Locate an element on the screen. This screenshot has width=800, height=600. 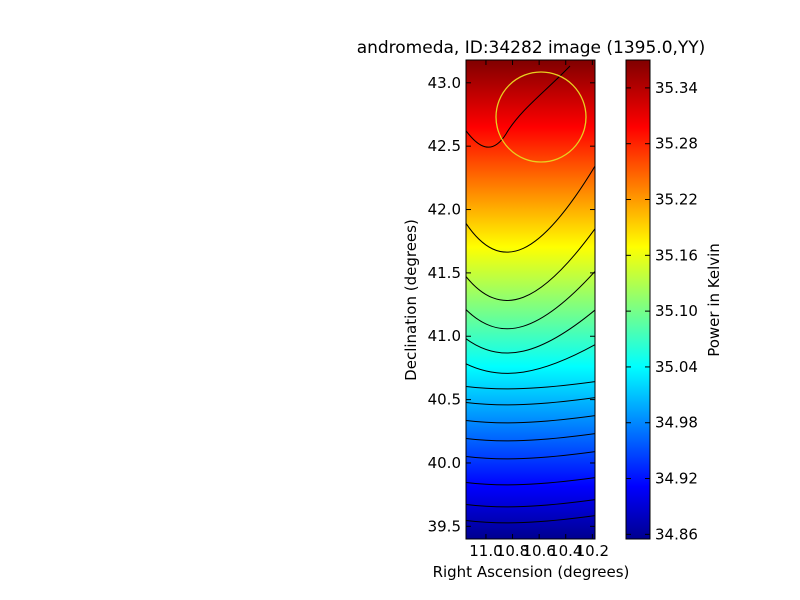
y-tick-label: 39.5 is located at coordinates (444, 526).